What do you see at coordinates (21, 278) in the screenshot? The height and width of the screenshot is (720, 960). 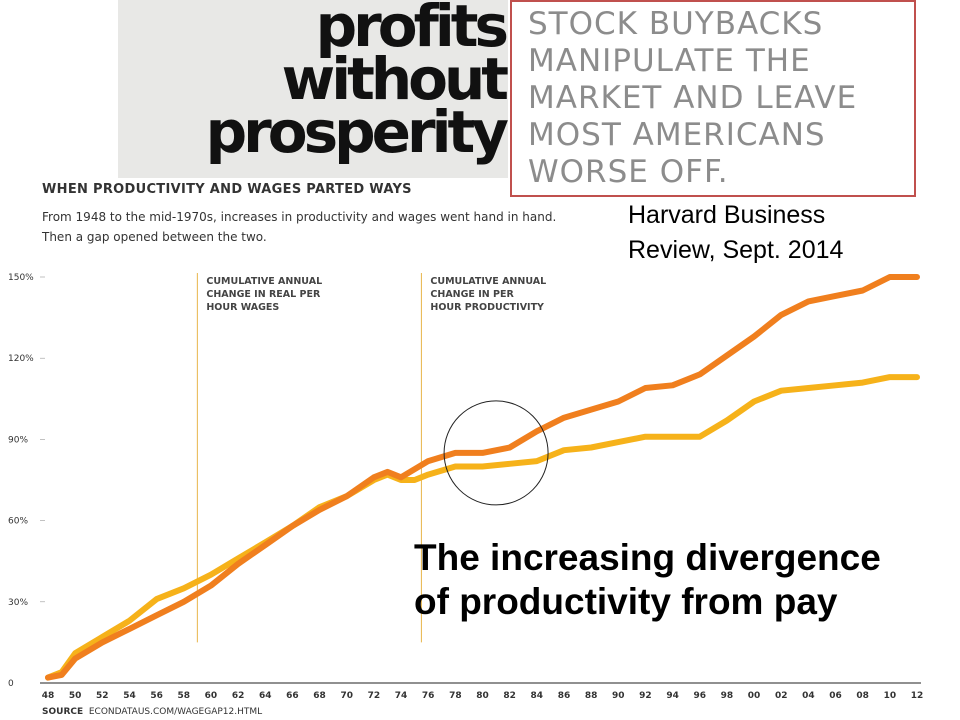 I see `y-tick-label: 150%` at bounding box center [21, 278].